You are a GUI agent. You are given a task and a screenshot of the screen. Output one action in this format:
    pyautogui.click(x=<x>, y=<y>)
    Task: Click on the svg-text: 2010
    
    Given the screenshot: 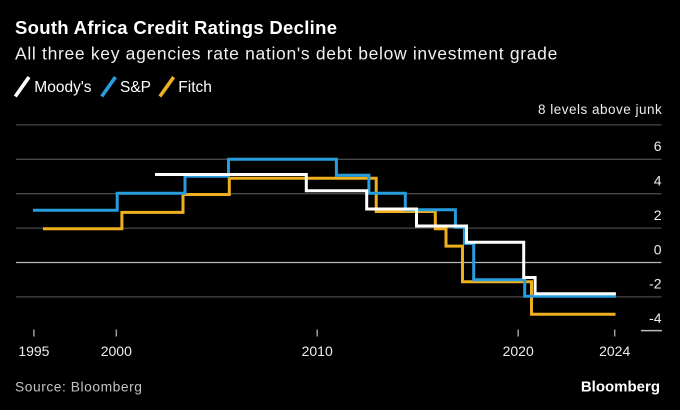 What is the action you would take?
    pyautogui.click(x=317, y=351)
    